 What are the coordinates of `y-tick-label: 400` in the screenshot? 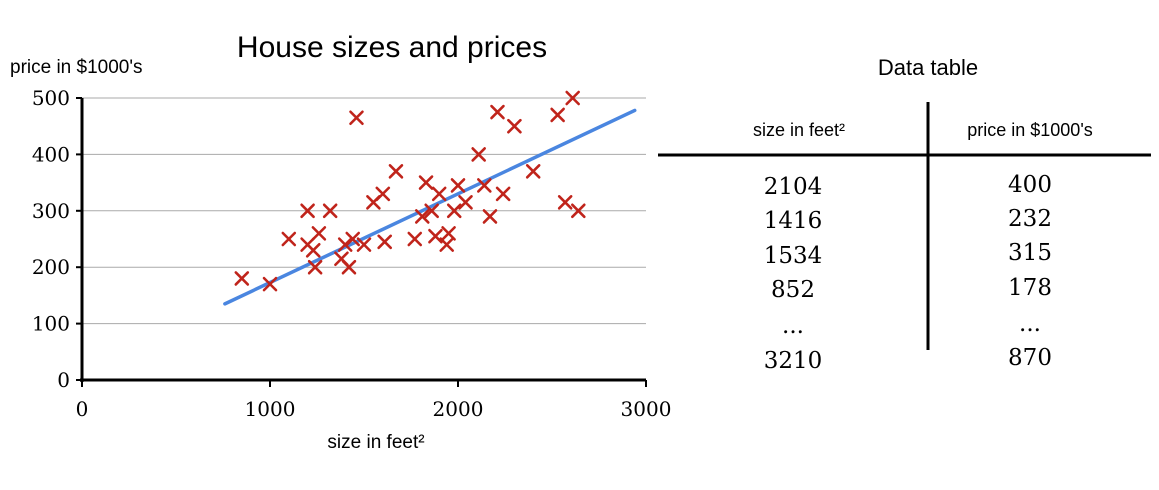 It's located at (51, 154).